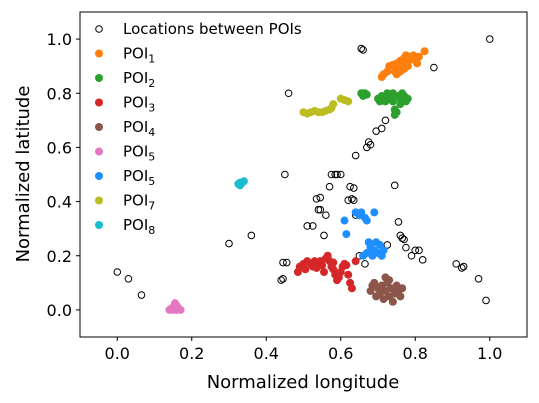  I want to click on legend-label: POI7, so click(139, 202).